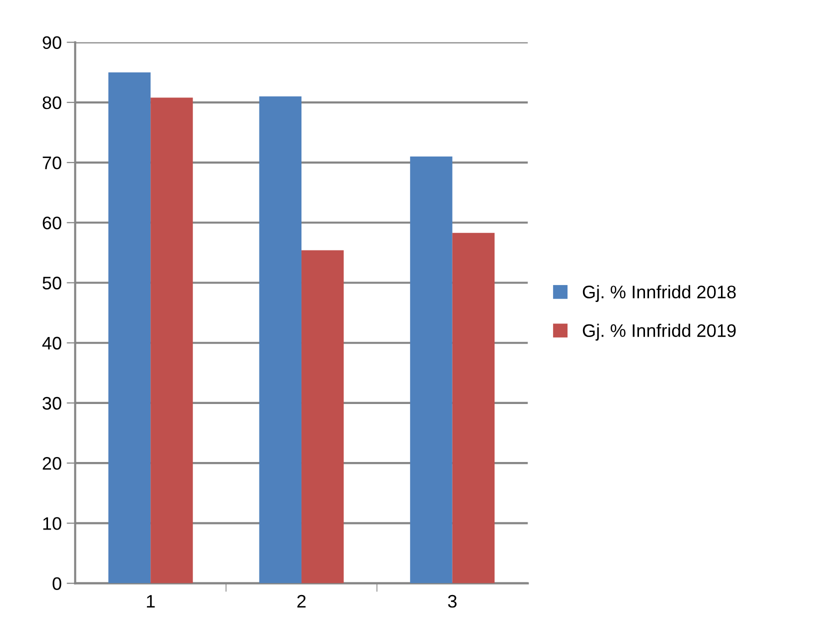  What do you see at coordinates (52, 523) in the screenshot?
I see `y-tick-label: 10` at bounding box center [52, 523].